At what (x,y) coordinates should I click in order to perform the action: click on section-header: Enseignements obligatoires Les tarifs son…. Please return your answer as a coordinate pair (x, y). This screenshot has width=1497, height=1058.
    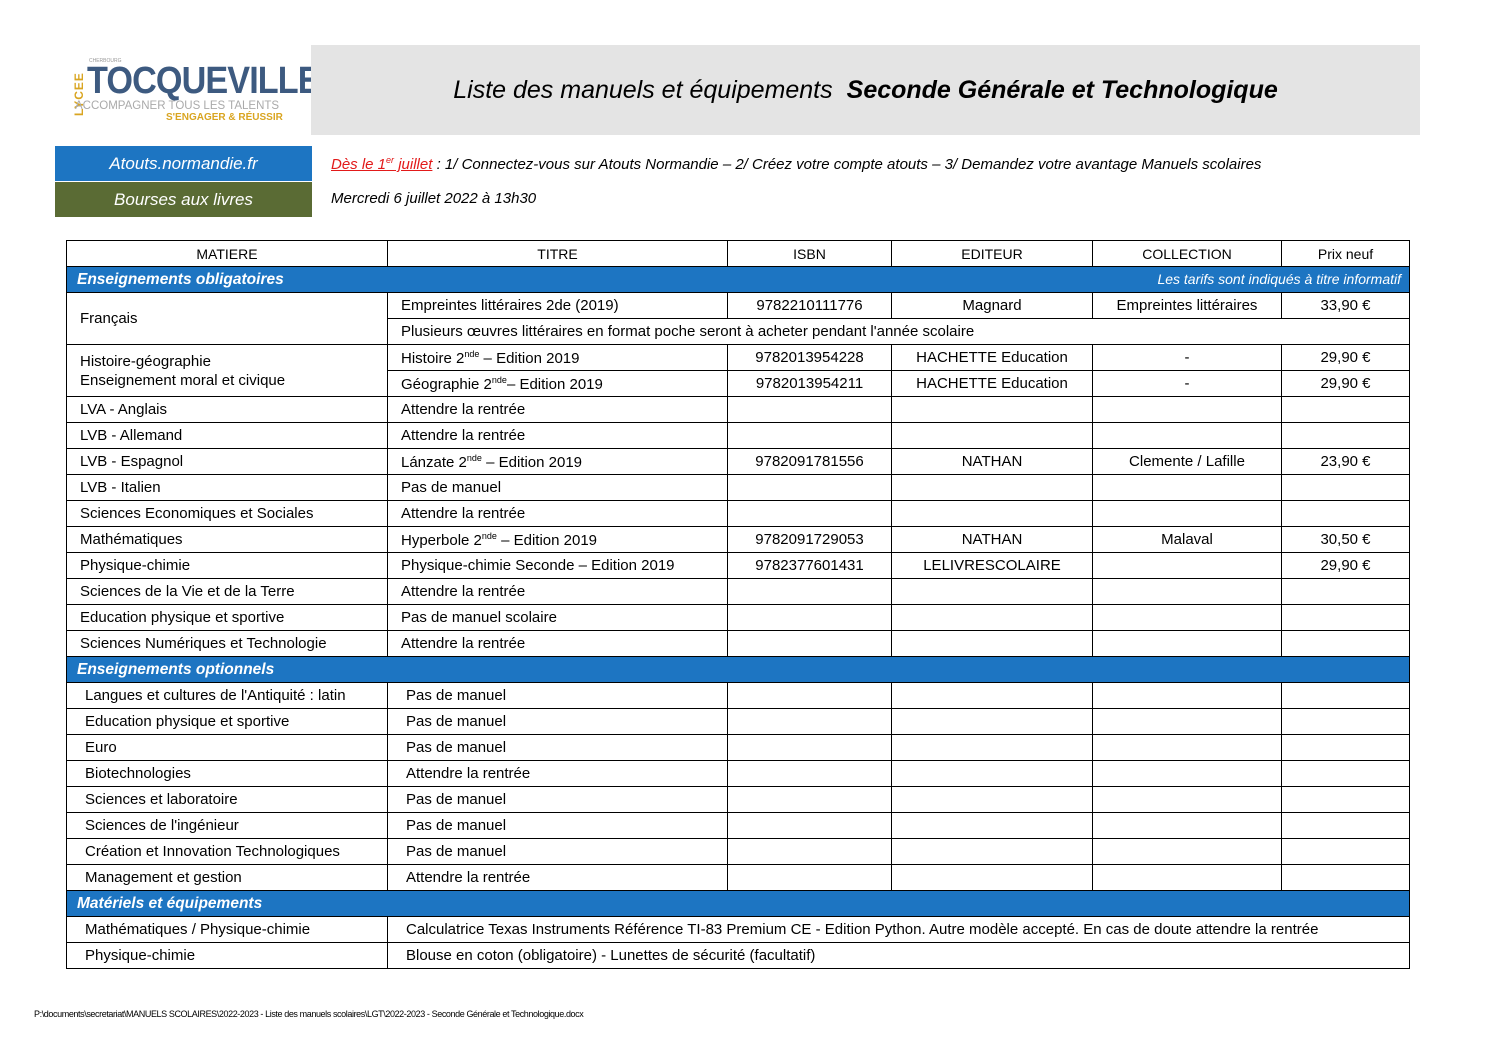
    Looking at the image, I should click on (738, 279).